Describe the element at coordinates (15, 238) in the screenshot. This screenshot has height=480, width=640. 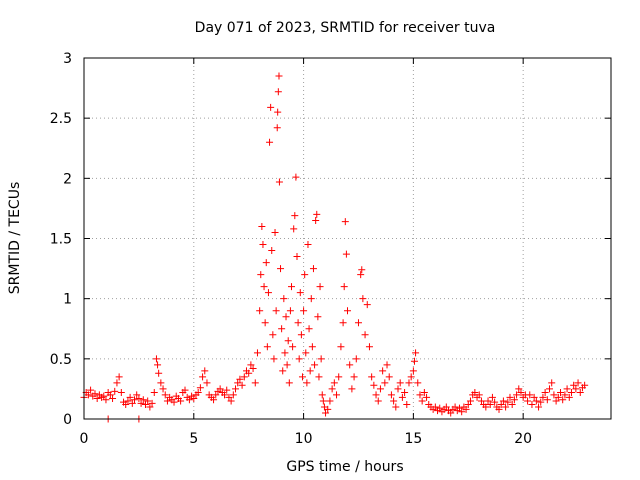
I see `y-axis-label: SRMTID / TECUs` at that location.